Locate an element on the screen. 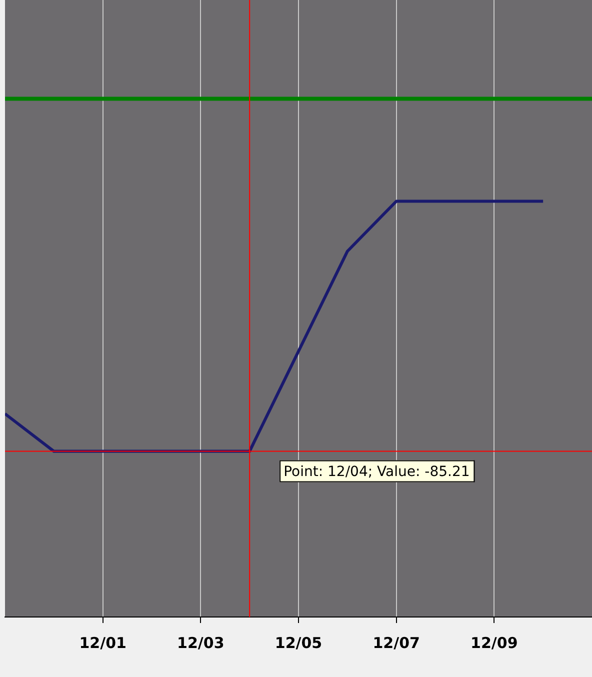 Image resolution: width=592 pixels, height=677 pixels. x-tick-label: 12/03 is located at coordinates (200, 643).